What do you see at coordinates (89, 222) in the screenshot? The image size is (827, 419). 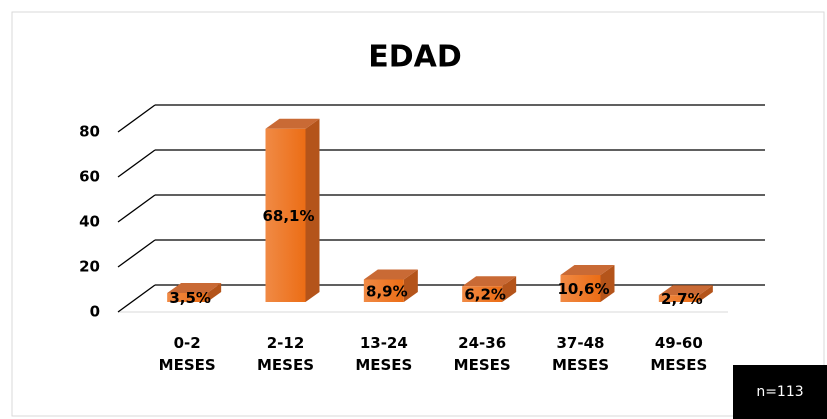 I see `y-tick-label: 40` at bounding box center [89, 222].